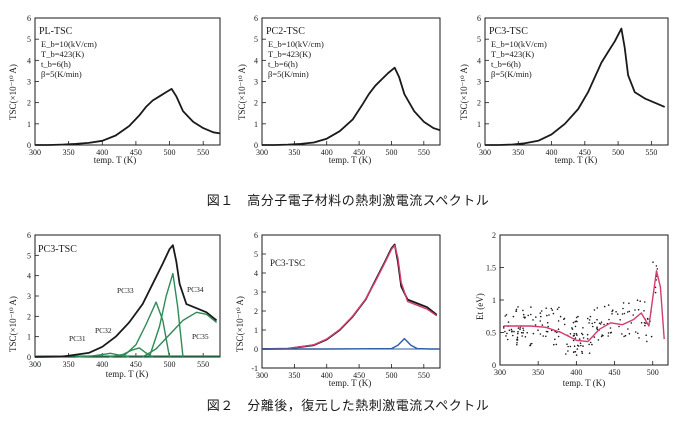 This screenshot has width=696, height=431. What do you see at coordinates (351, 343) in the screenshot?
I see `series-line-residual` at bounding box center [351, 343].